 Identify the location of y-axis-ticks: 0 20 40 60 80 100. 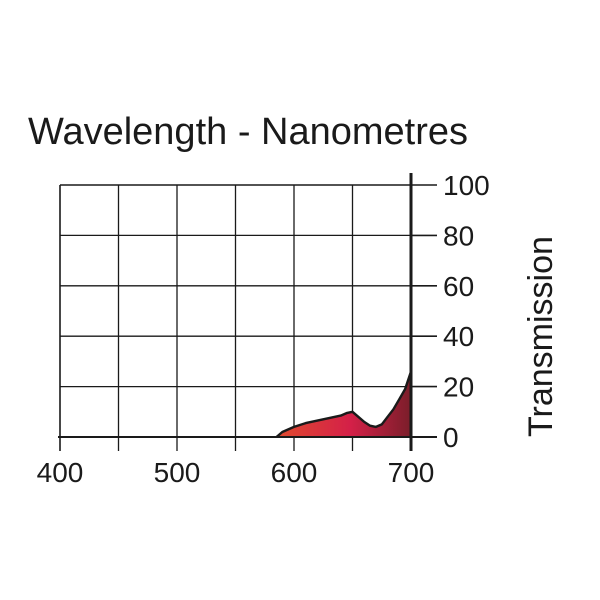
(450, 311).